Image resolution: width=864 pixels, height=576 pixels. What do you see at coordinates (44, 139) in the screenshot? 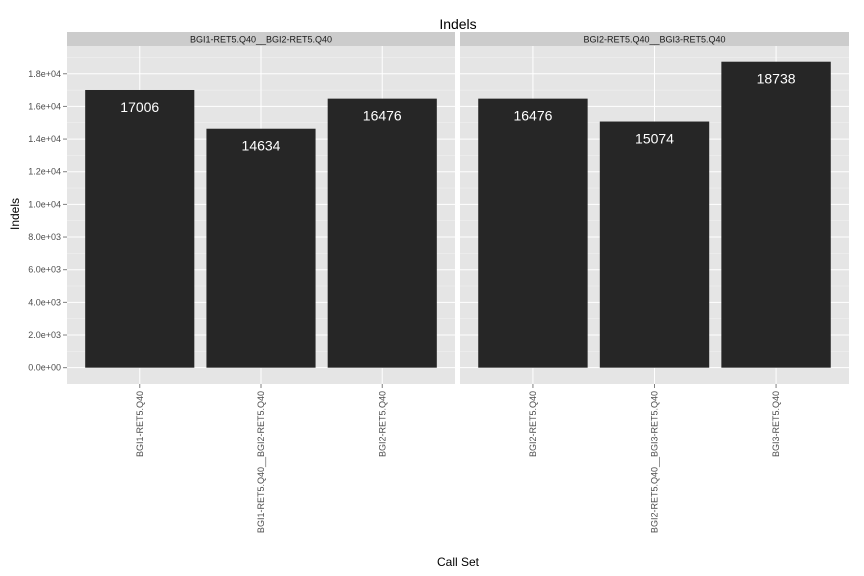
I see `y-tick-label: 1.4e+04` at bounding box center [44, 139].